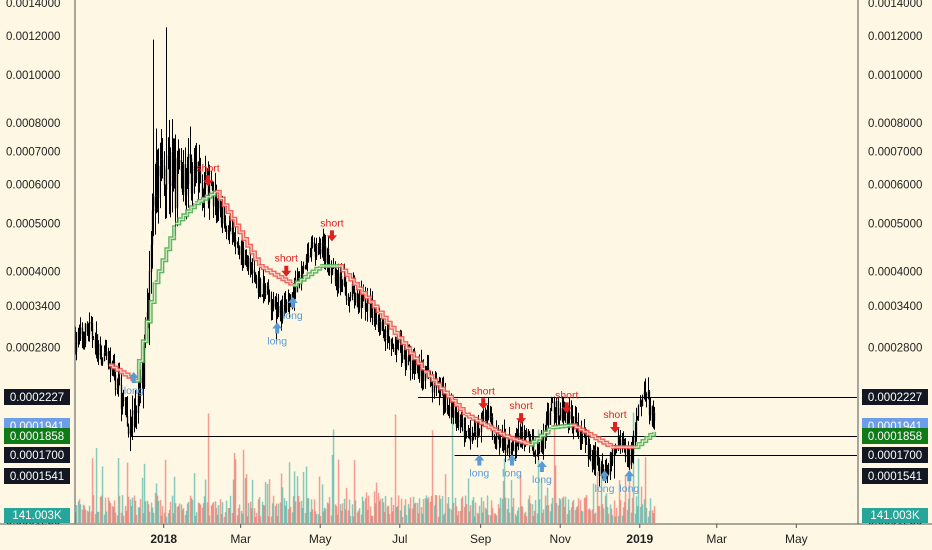 This screenshot has height=550, width=932. Describe the element at coordinates (479, 460) in the screenshot. I see `long-arrow-icon` at that location.